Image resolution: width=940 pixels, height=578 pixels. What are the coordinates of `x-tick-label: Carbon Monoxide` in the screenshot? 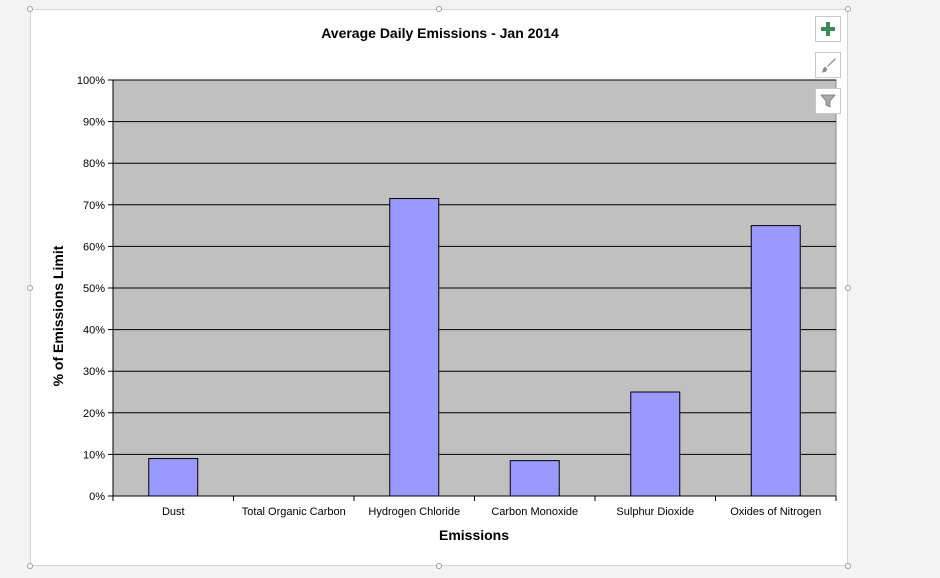 It's located at (534, 512).